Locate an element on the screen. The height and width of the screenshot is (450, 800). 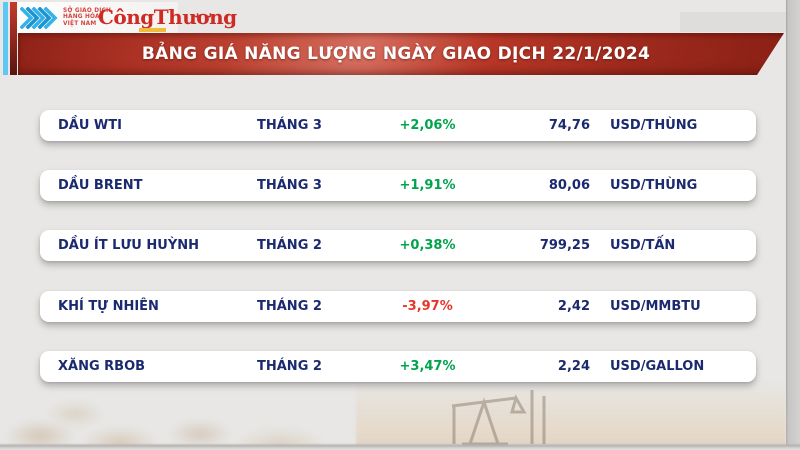
congthuong-logo: CôngThương is located at coordinates (167, 17).